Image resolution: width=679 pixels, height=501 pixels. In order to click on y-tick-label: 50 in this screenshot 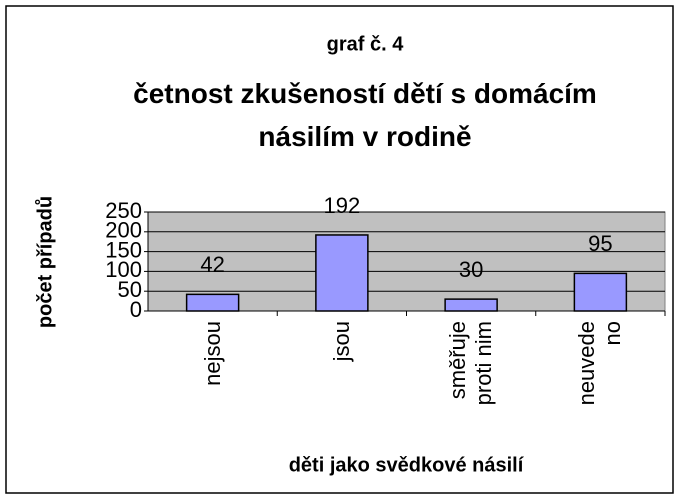, I will do `click(130, 289)`.